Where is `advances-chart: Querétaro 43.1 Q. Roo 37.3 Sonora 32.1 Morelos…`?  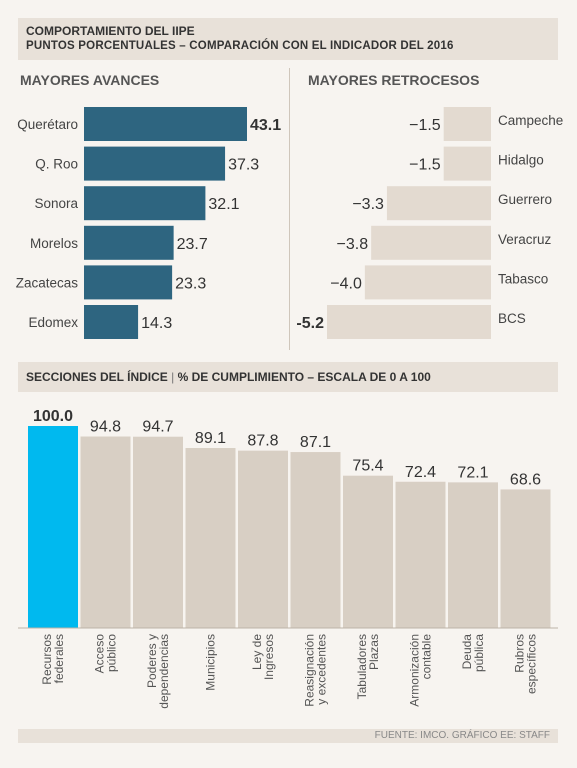 advances-chart: Querétaro 43.1 Q. Roo 37.3 Sonora 32.1 Morelos… is located at coordinates (148, 223).